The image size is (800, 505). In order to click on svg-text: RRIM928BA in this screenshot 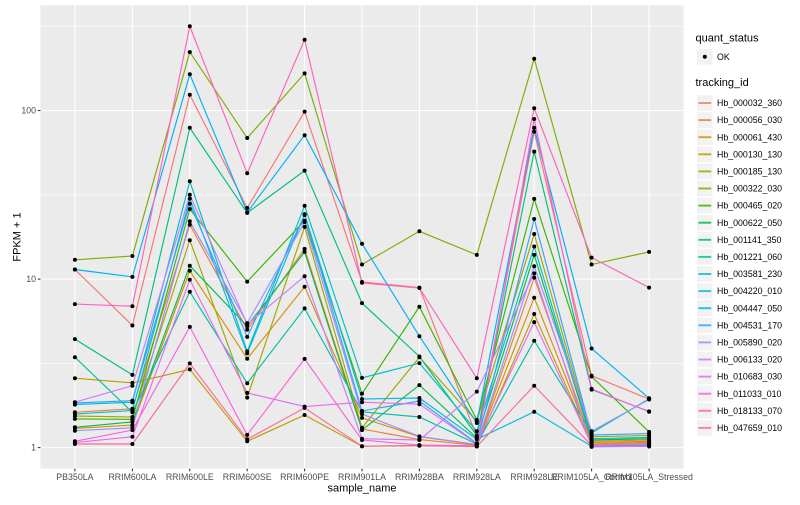, I will do `click(419, 477)`.